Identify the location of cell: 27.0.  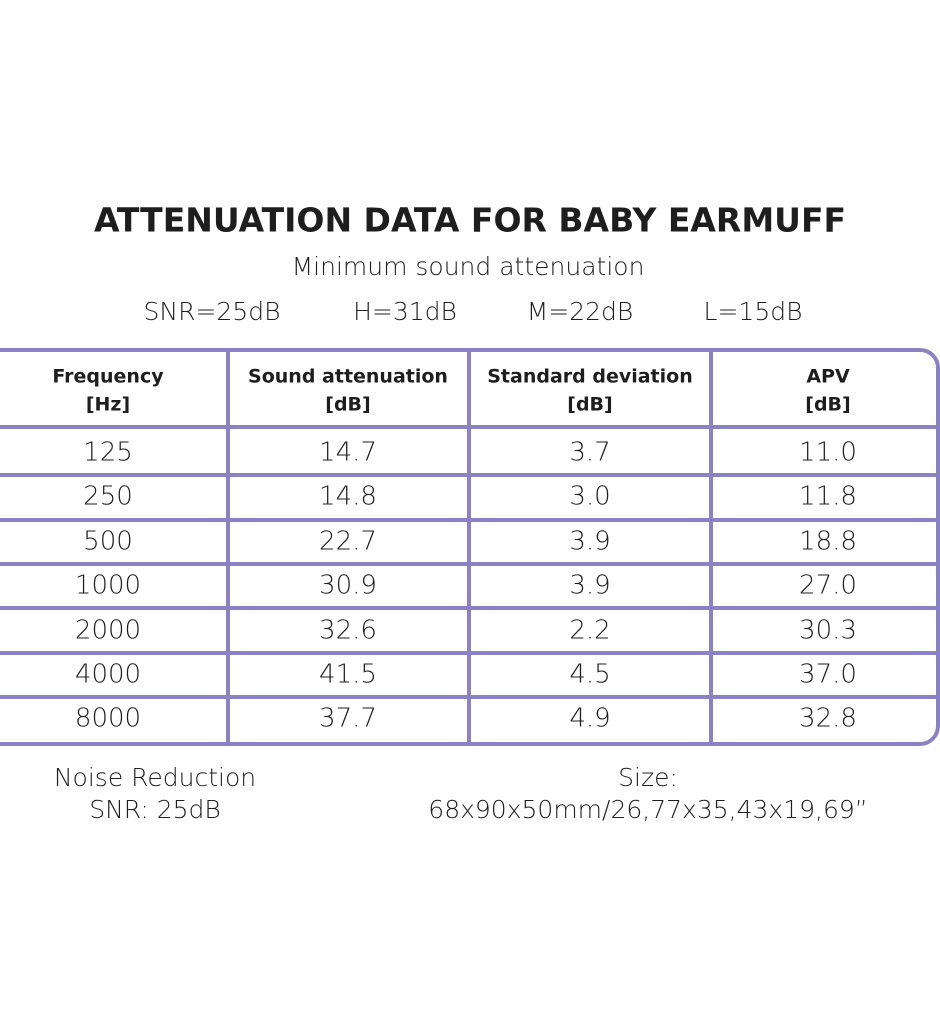
(828, 586).